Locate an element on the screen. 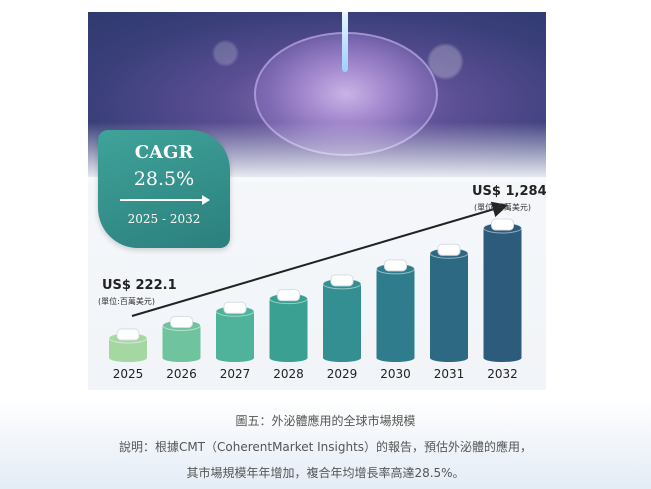  end-value-label: US$ 1,284.1 is located at coordinates (509, 191).